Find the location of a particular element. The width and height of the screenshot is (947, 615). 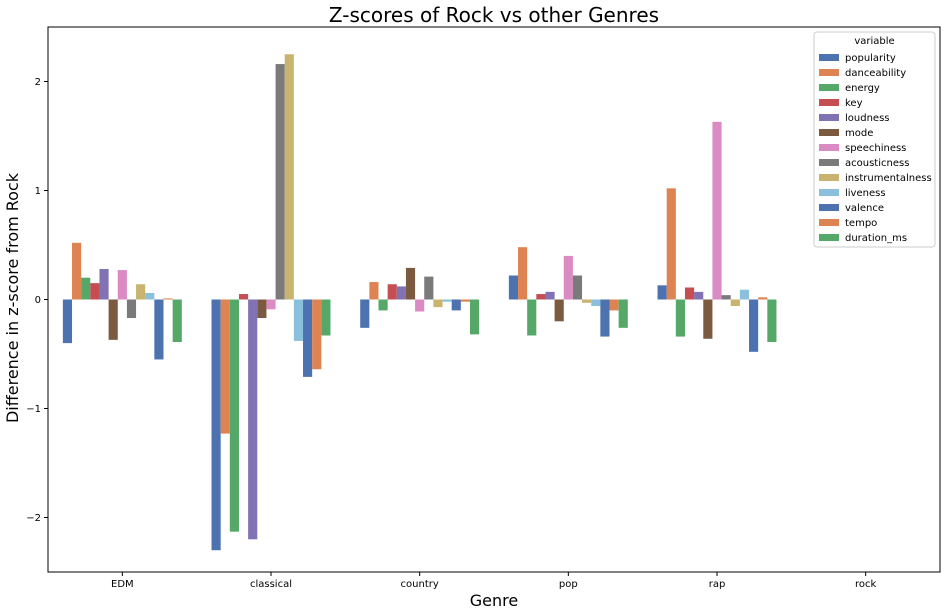

bar-valence-classical is located at coordinates (308, 338).